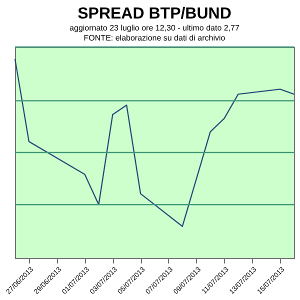 This screenshot has width=300, height=300. What do you see at coordinates (155, 13) in the screenshot?
I see `chart-title: SPREAD BTP/BUND` at bounding box center [155, 13].